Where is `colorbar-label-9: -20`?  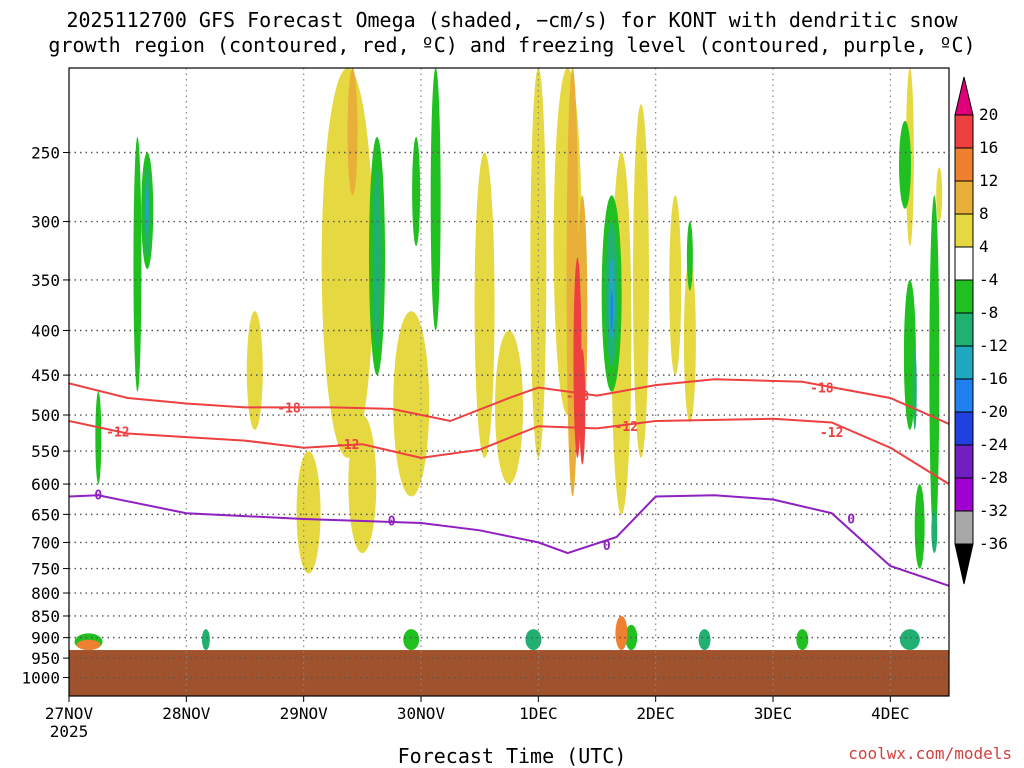 colorbar-label-9: -20 is located at coordinates (993, 411).